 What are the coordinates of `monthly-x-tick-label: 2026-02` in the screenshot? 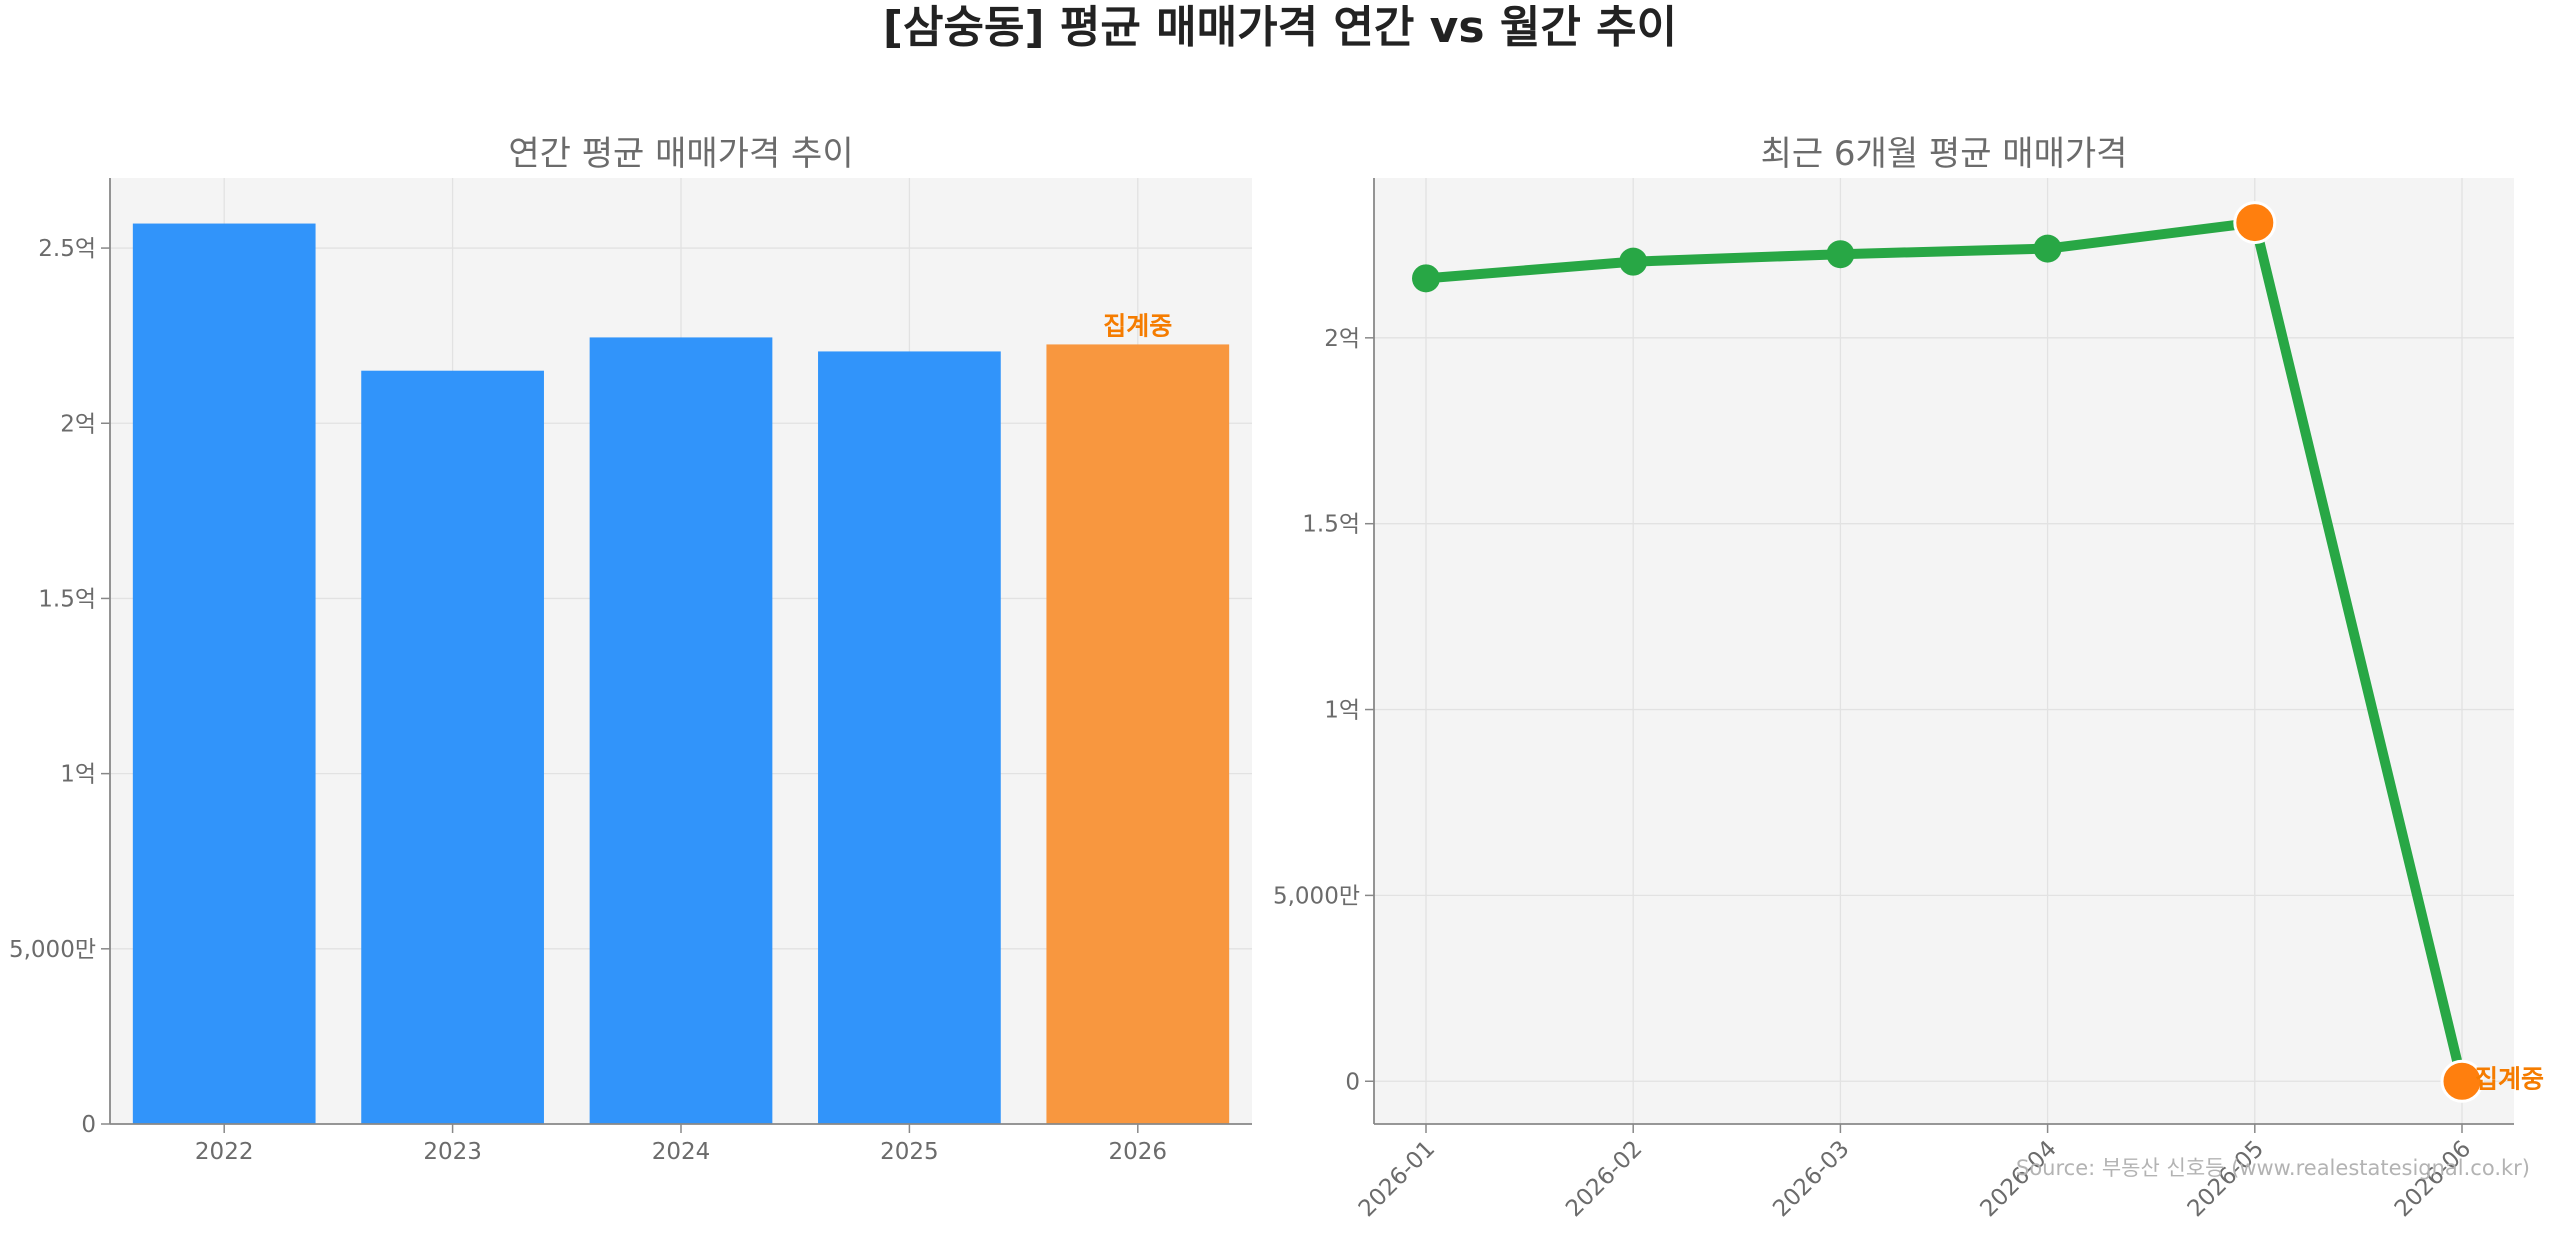 It's located at (1604, 1179).